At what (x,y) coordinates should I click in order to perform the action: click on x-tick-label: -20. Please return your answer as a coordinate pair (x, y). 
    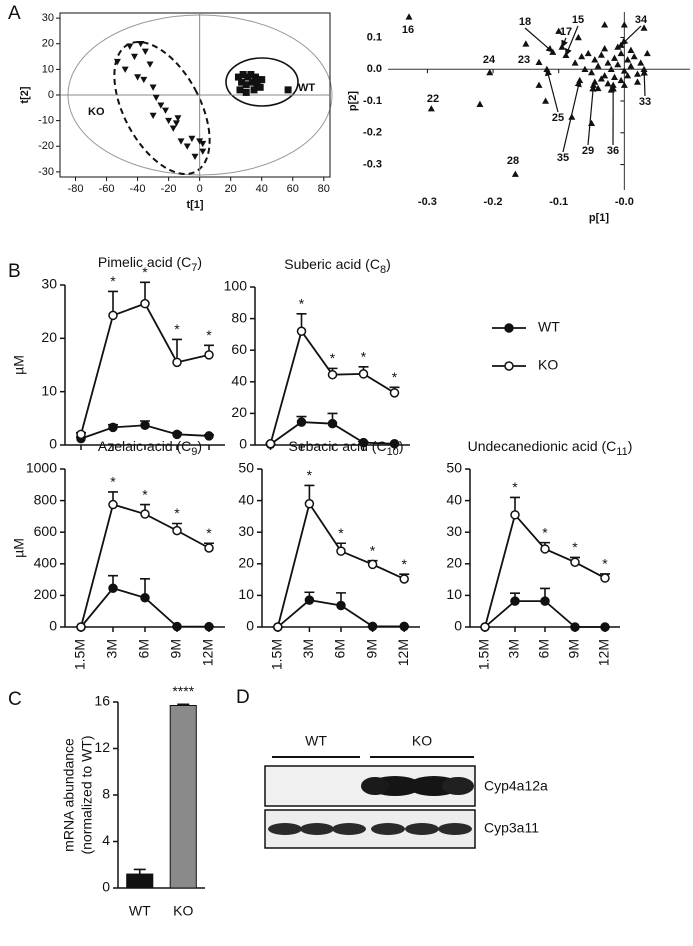
    Looking at the image, I should click on (169, 189).